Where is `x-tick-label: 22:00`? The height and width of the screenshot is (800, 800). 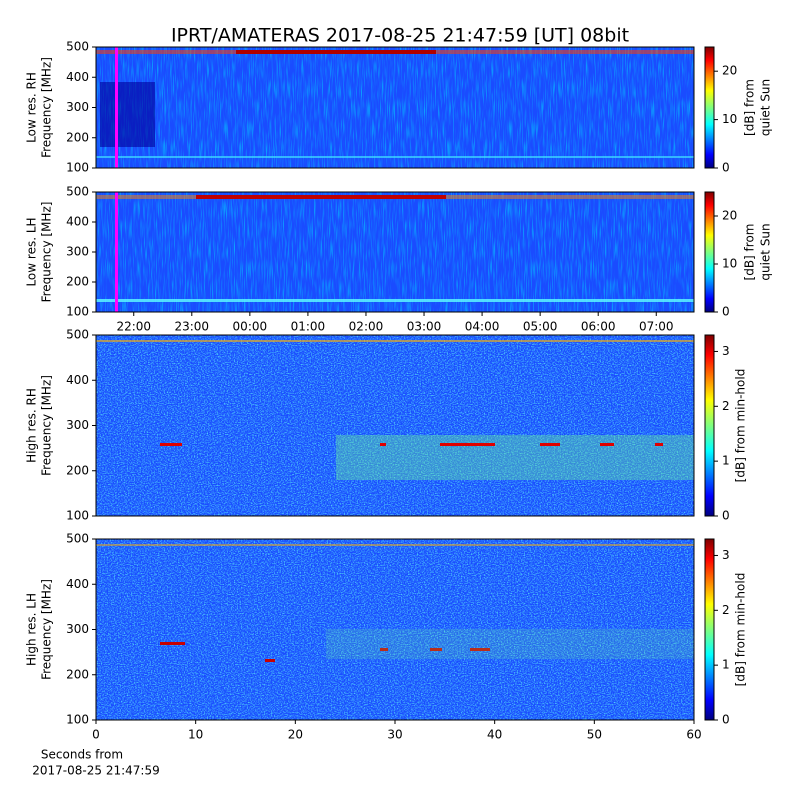
x-tick-label: 22:00 is located at coordinates (133, 327).